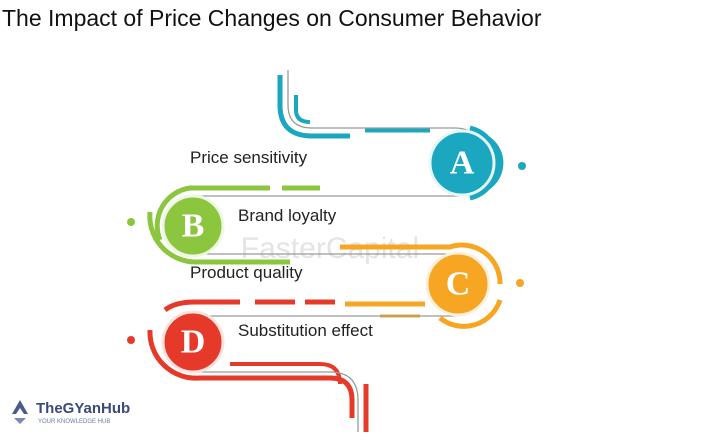  What do you see at coordinates (305, 330) in the screenshot?
I see `step-label: Substitution effect` at bounding box center [305, 330].